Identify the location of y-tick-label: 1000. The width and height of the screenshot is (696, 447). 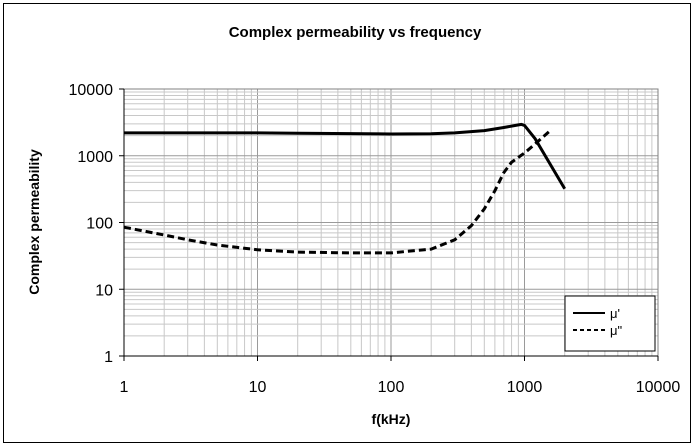
(95, 157).